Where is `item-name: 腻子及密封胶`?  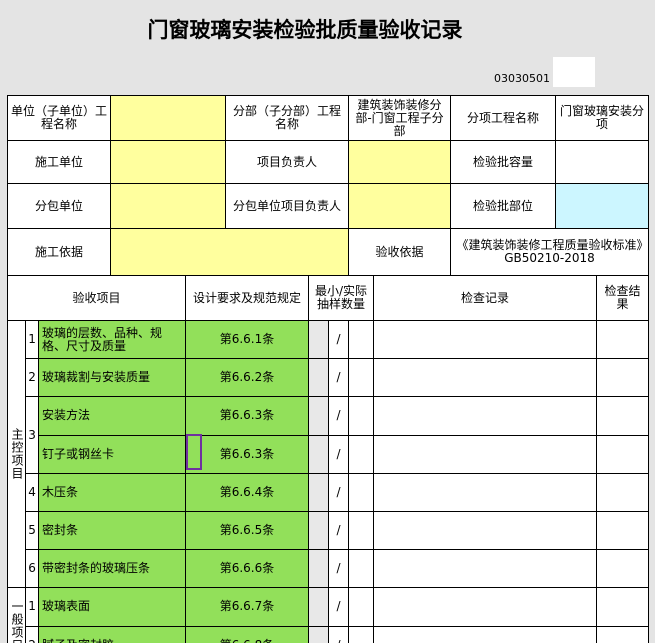
item-name: 腻子及密封胶 is located at coordinates (112, 634).